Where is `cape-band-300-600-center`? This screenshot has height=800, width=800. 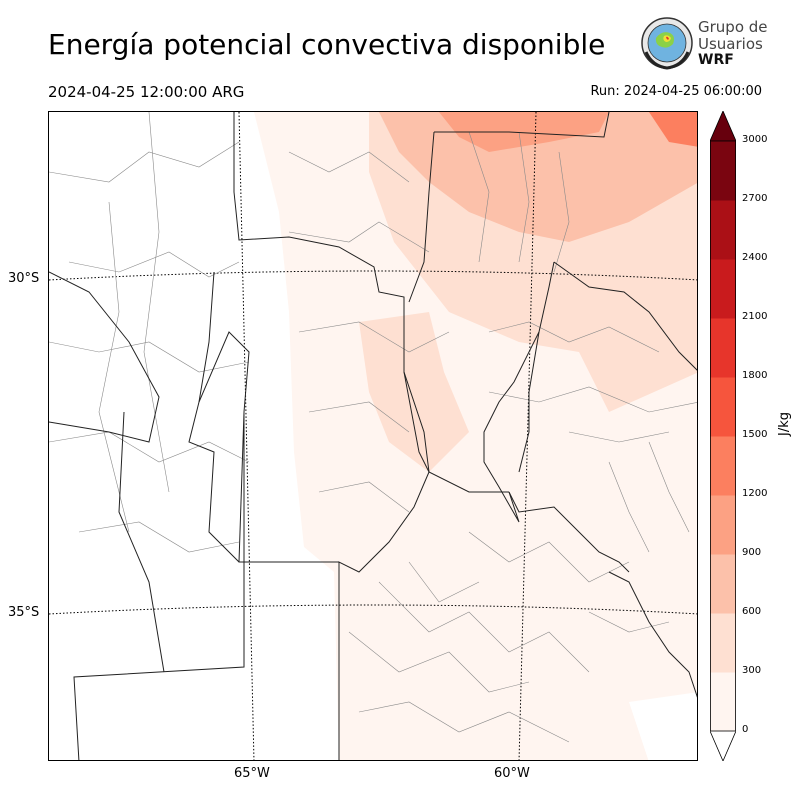 cape-band-300-600-center is located at coordinates (414, 392).